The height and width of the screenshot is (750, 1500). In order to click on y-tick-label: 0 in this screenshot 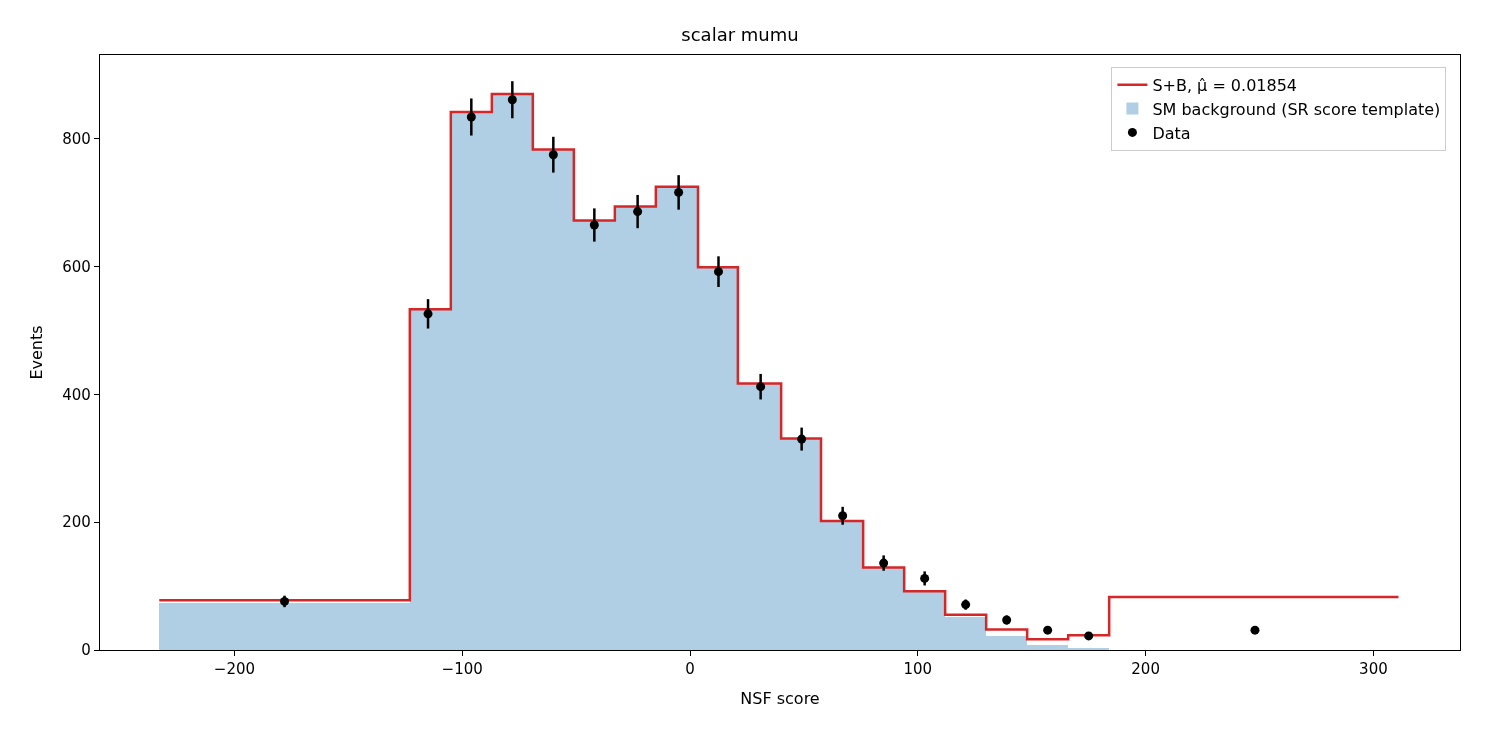, I will do `click(86, 650)`.